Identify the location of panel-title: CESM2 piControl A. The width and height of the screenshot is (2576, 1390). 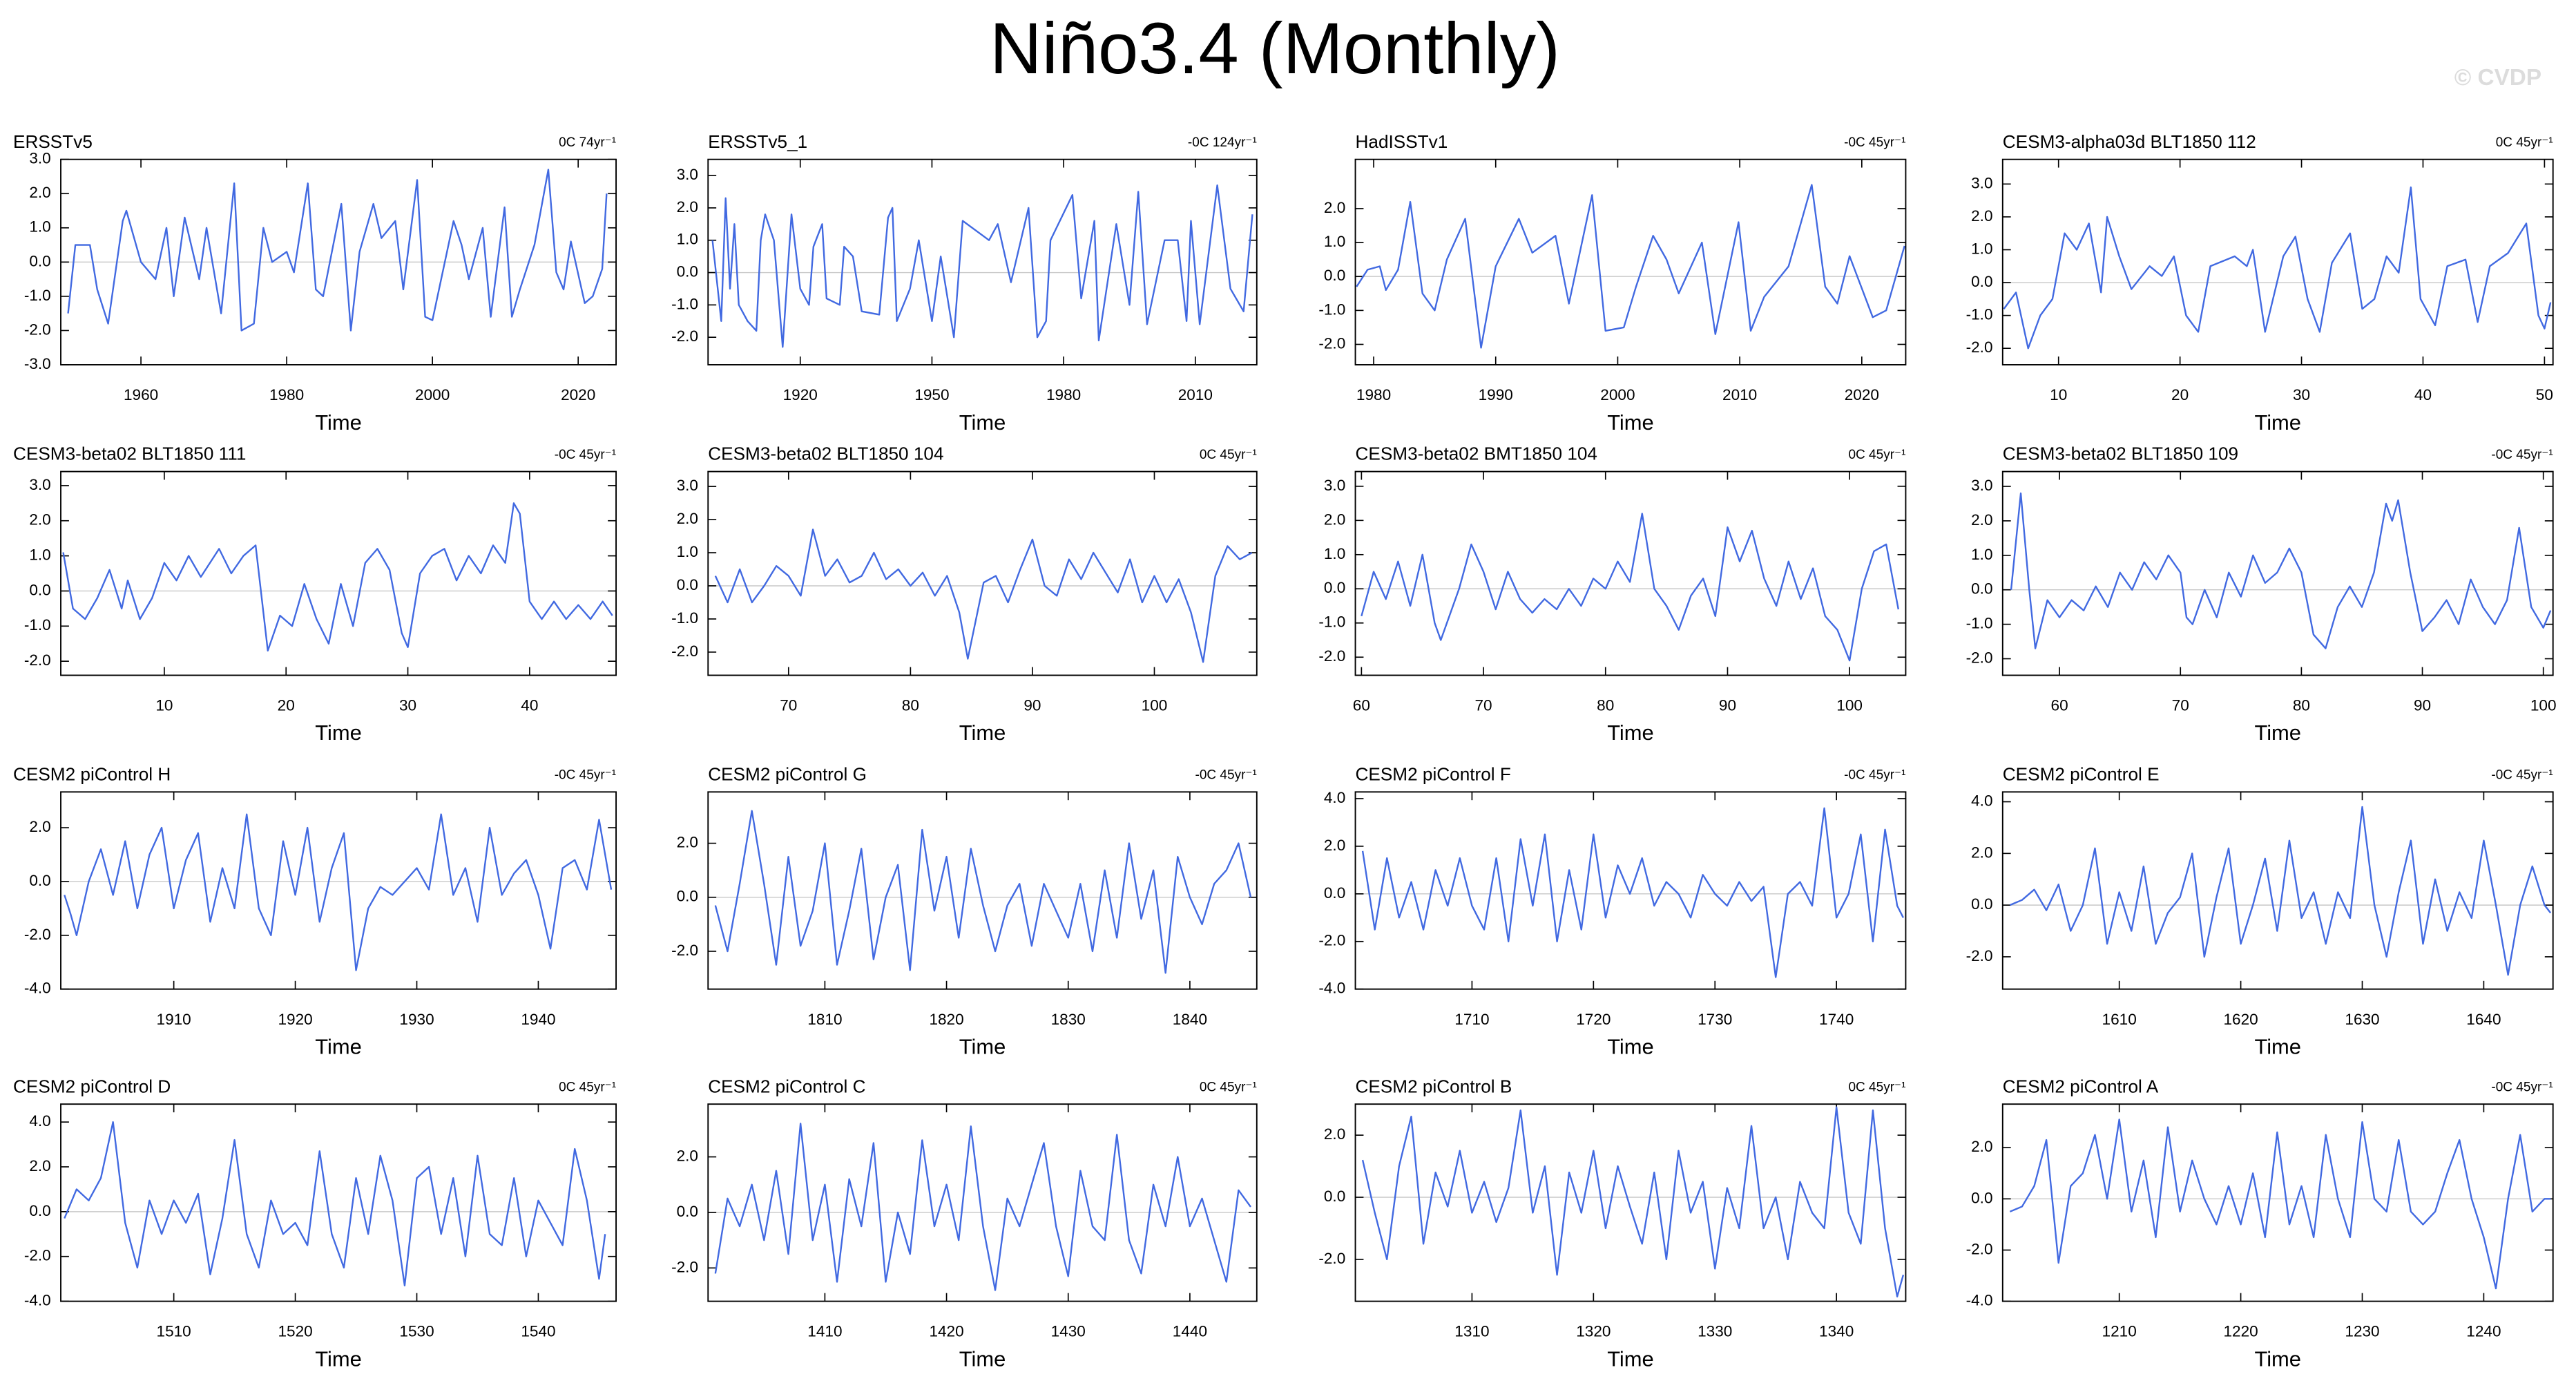
(2081, 1086).